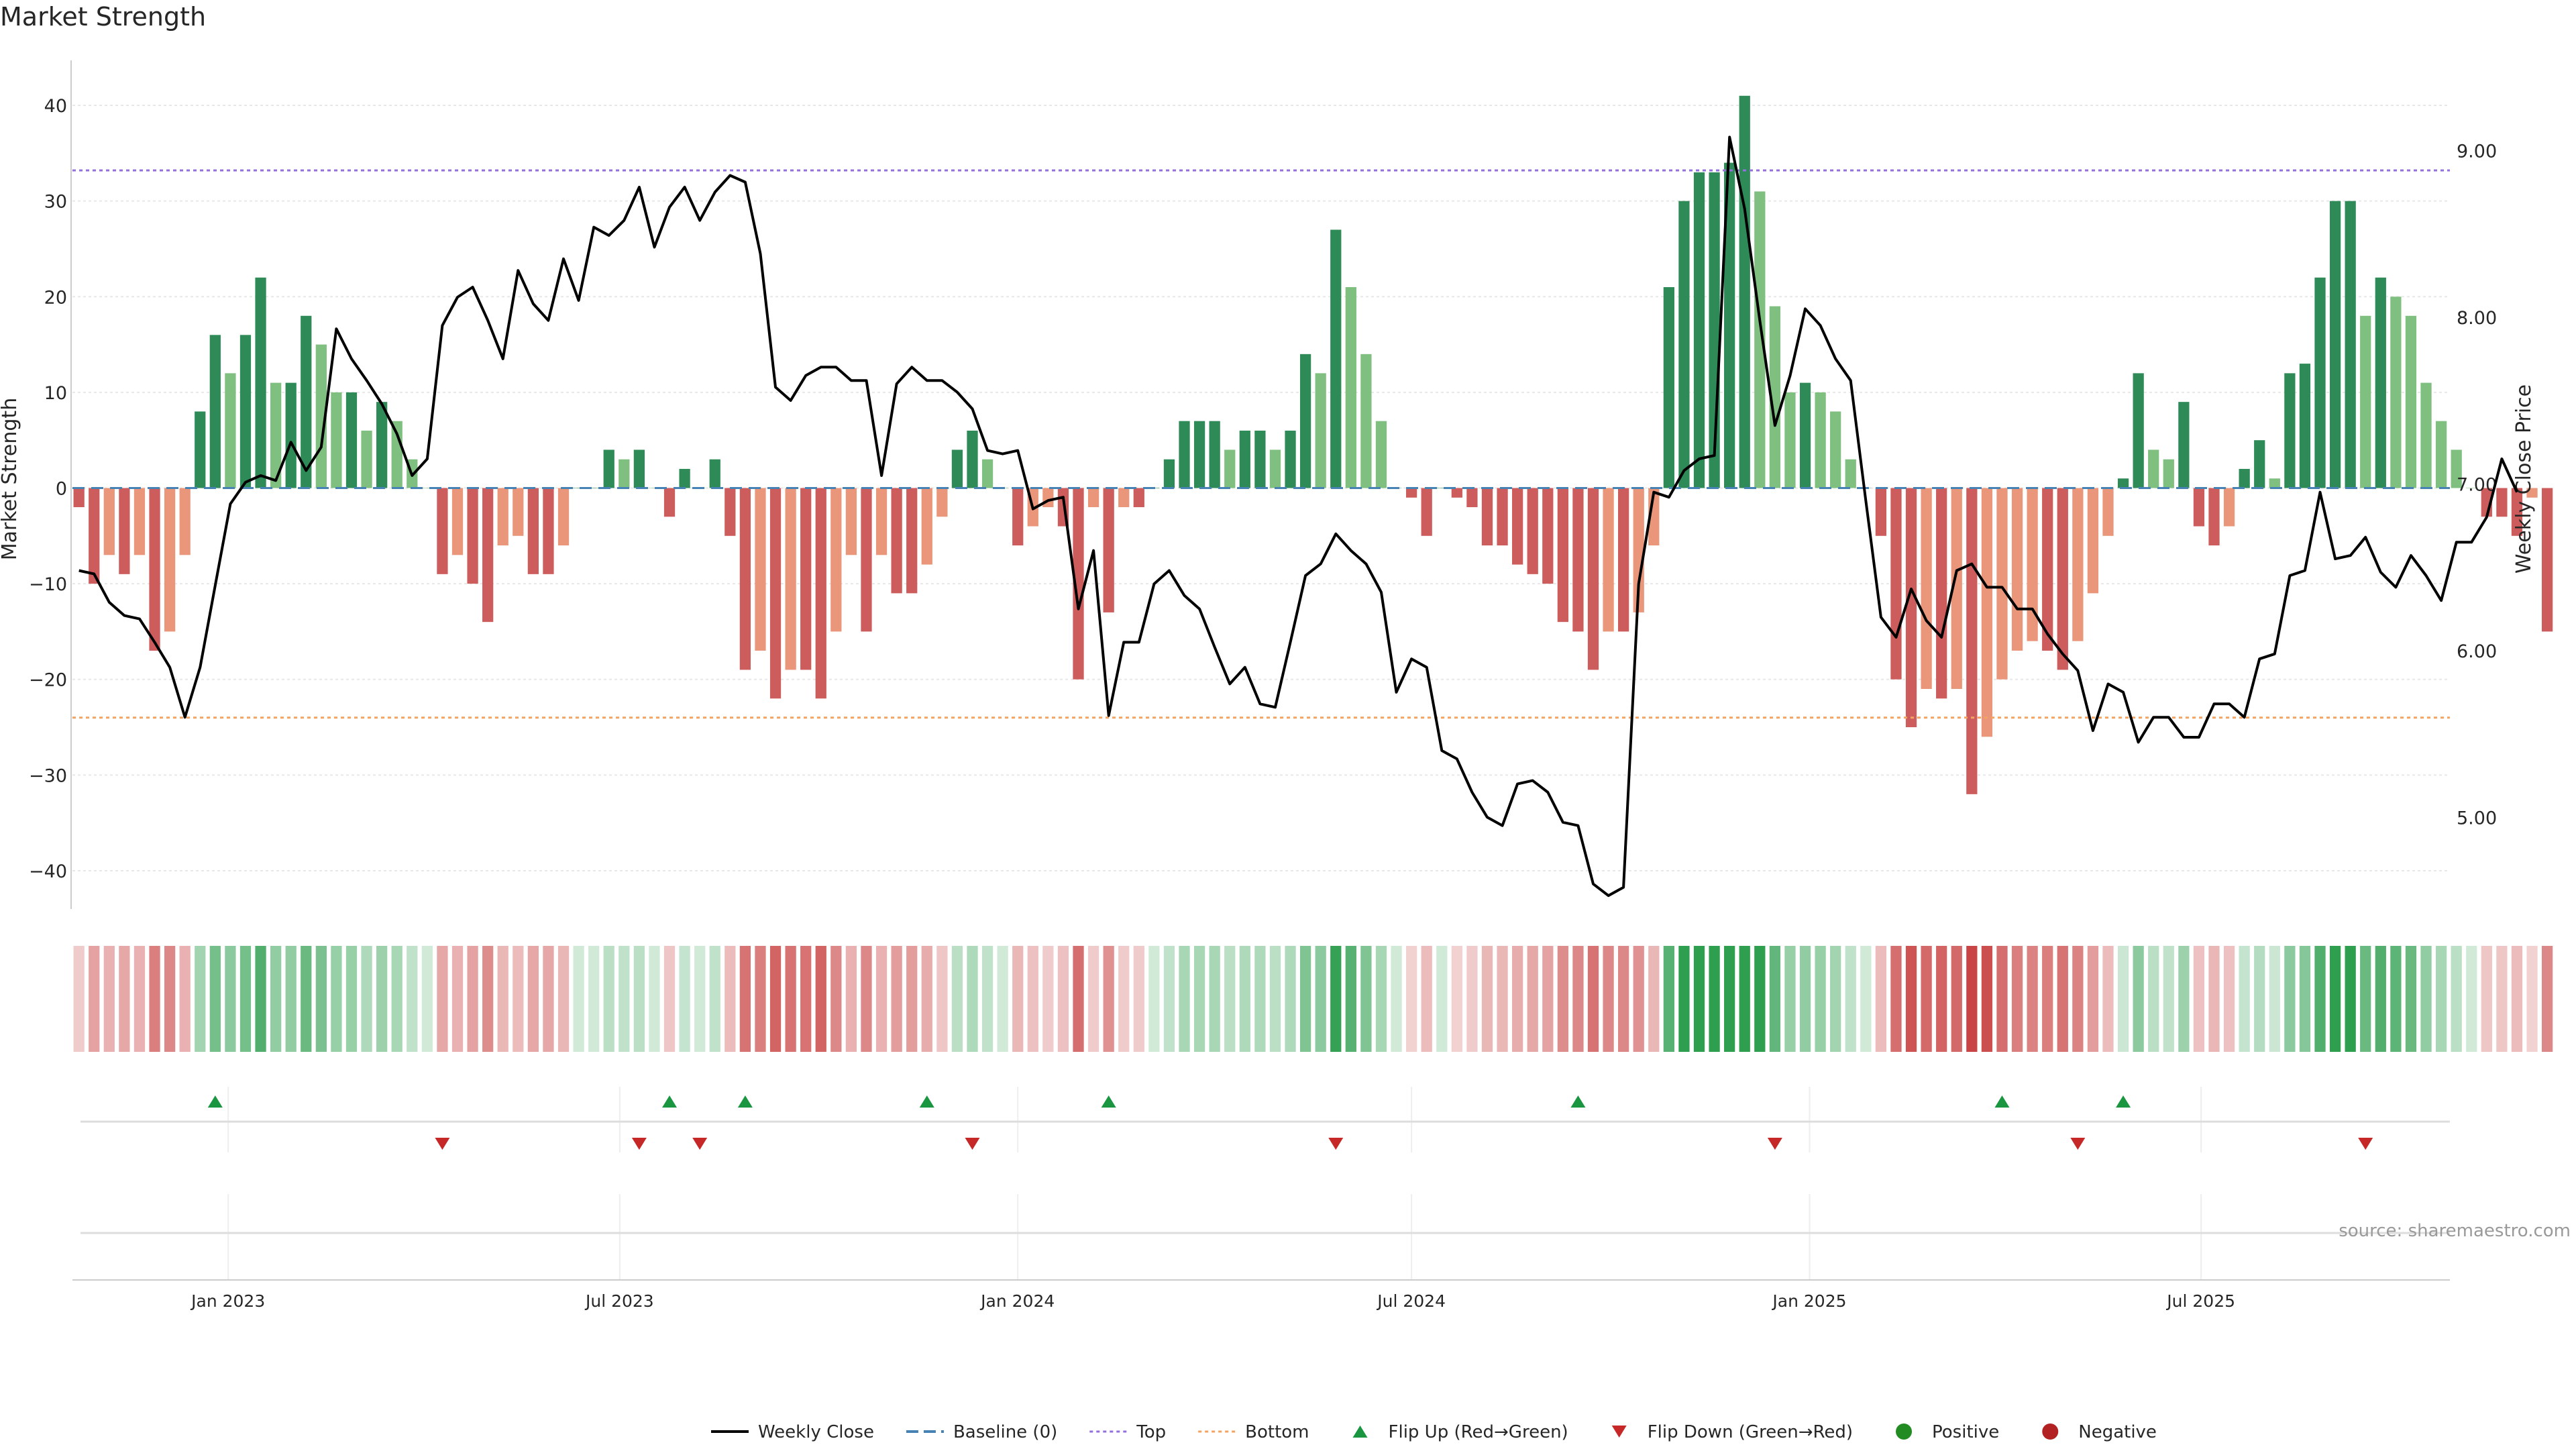 This screenshot has height=1449, width=2576. I want to click on y-tick-label: −40, so click(48, 871).